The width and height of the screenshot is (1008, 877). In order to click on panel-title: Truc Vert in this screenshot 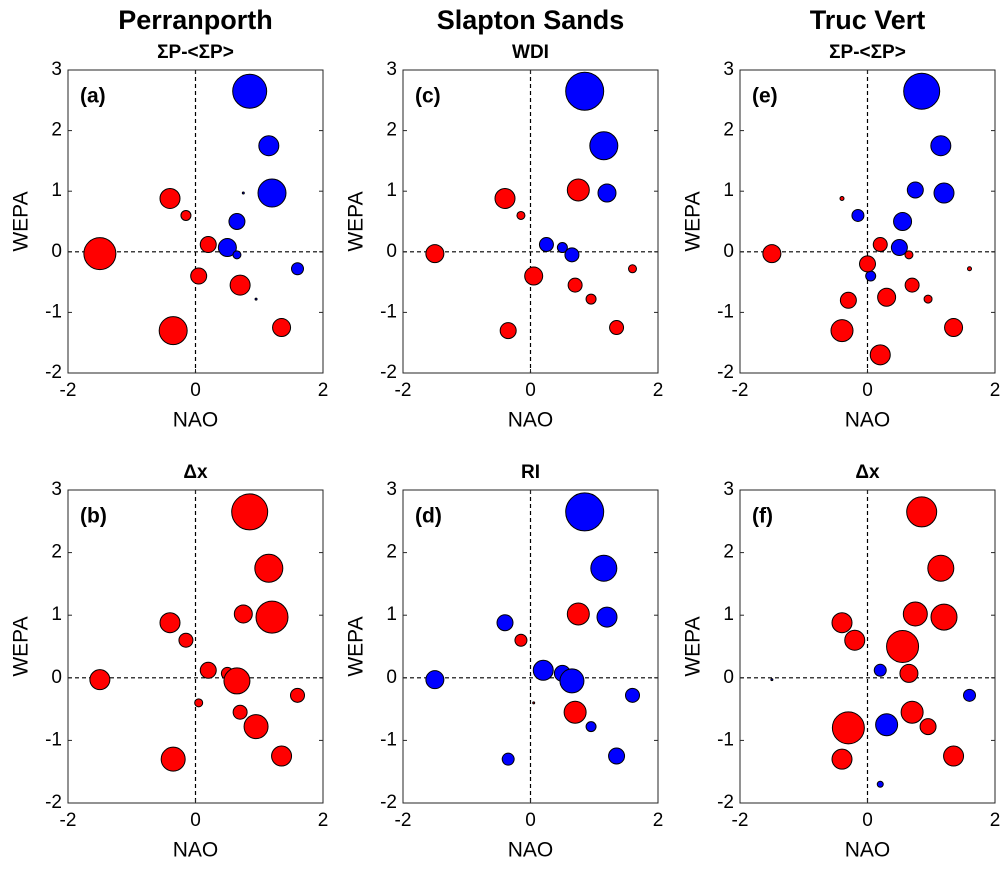, I will do `click(868, 20)`.